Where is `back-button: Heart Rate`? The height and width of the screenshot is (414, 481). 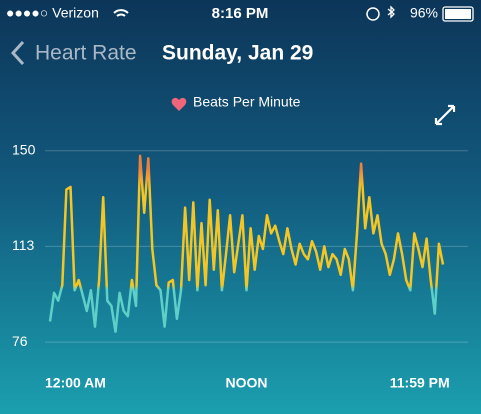 back-button: Heart Rate is located at coordinates (86, 53).